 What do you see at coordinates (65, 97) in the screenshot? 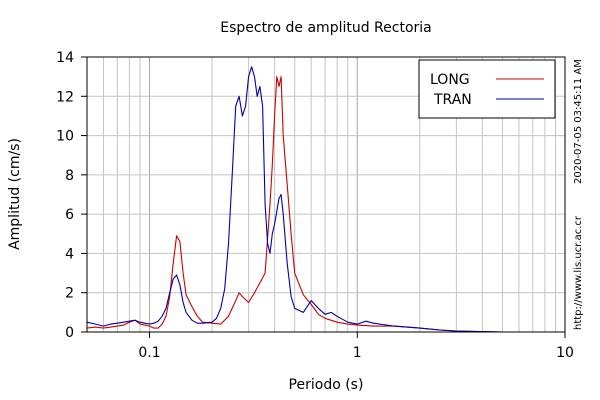
I see `y-tick-label: 12` at bounding box center [65, 97].